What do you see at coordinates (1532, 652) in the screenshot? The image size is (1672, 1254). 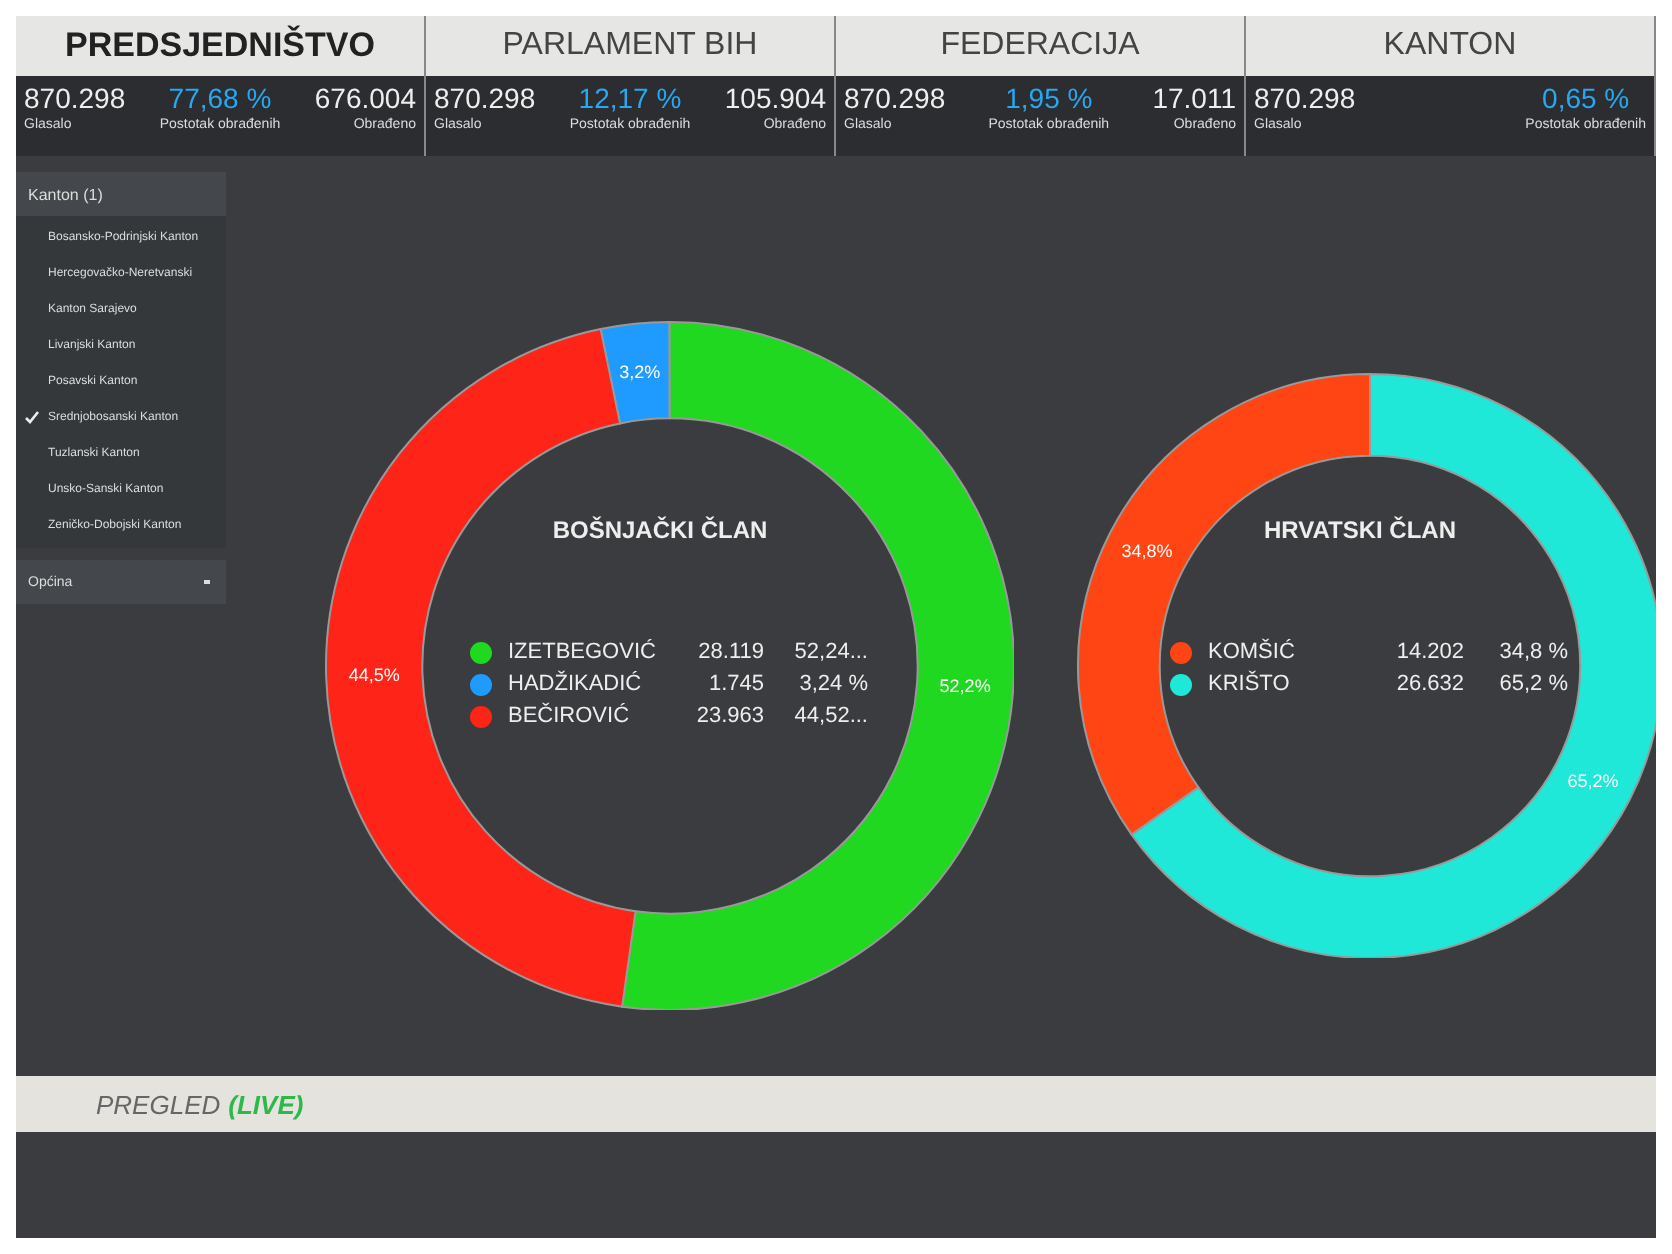 I see `text: 34,8 %` at bounding box center [1532, 652].